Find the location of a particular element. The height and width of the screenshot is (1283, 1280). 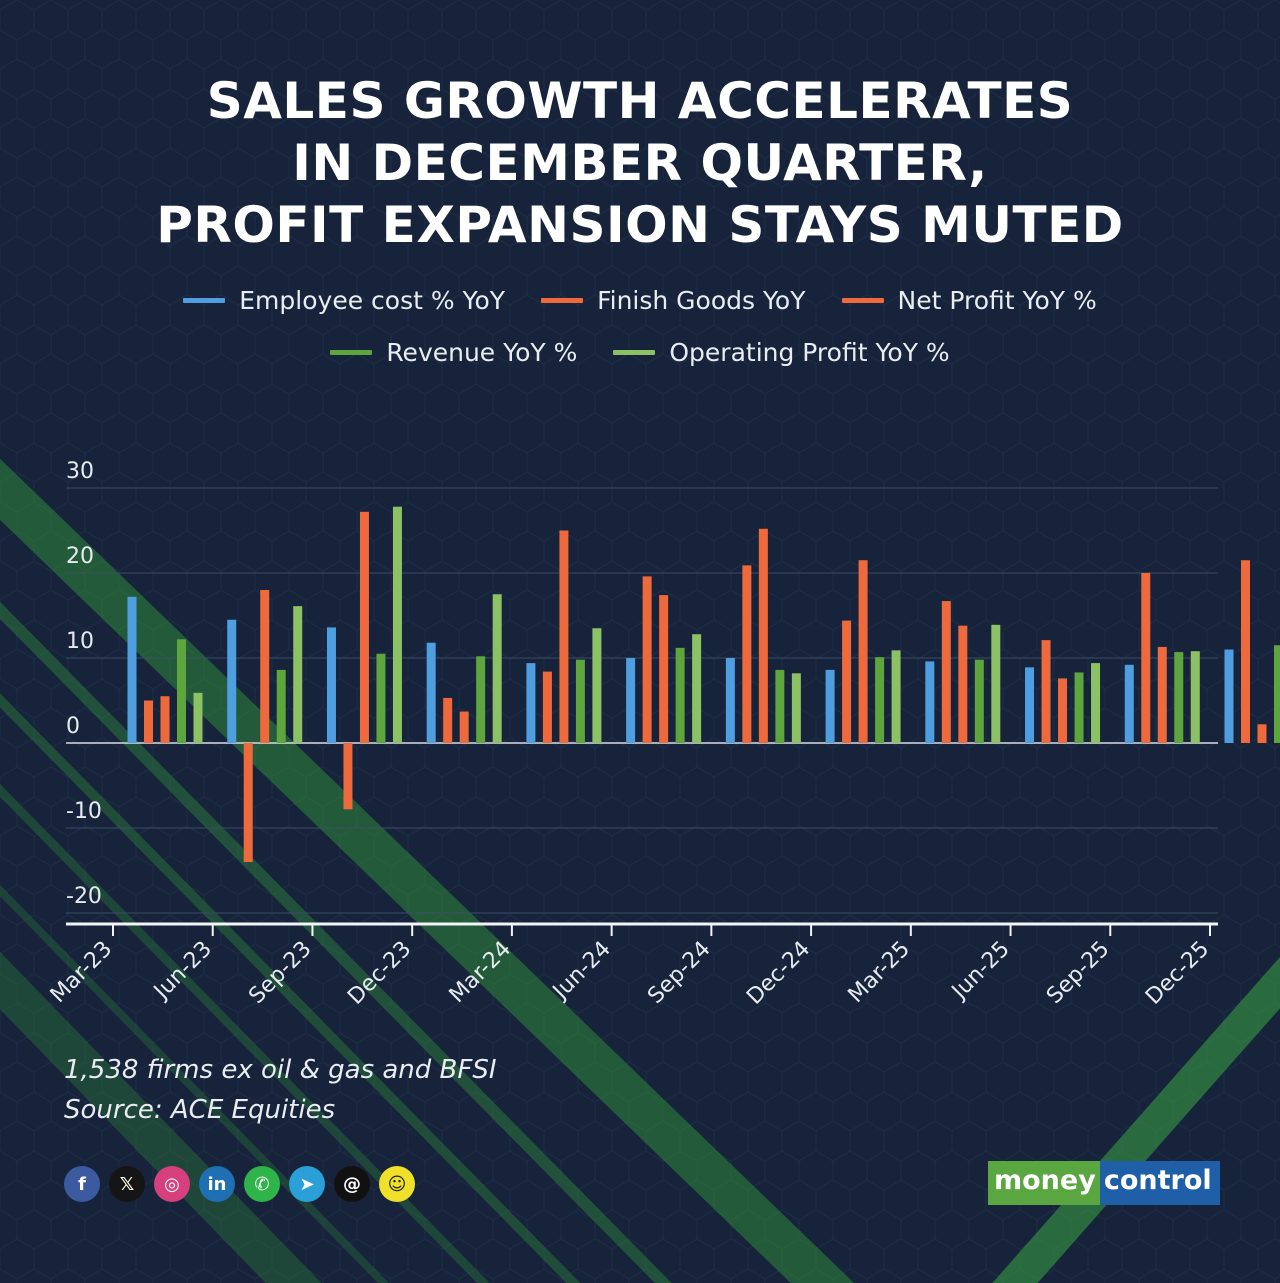

legend-label: Operating Profit YoY % is located at coordinates (809, 352).